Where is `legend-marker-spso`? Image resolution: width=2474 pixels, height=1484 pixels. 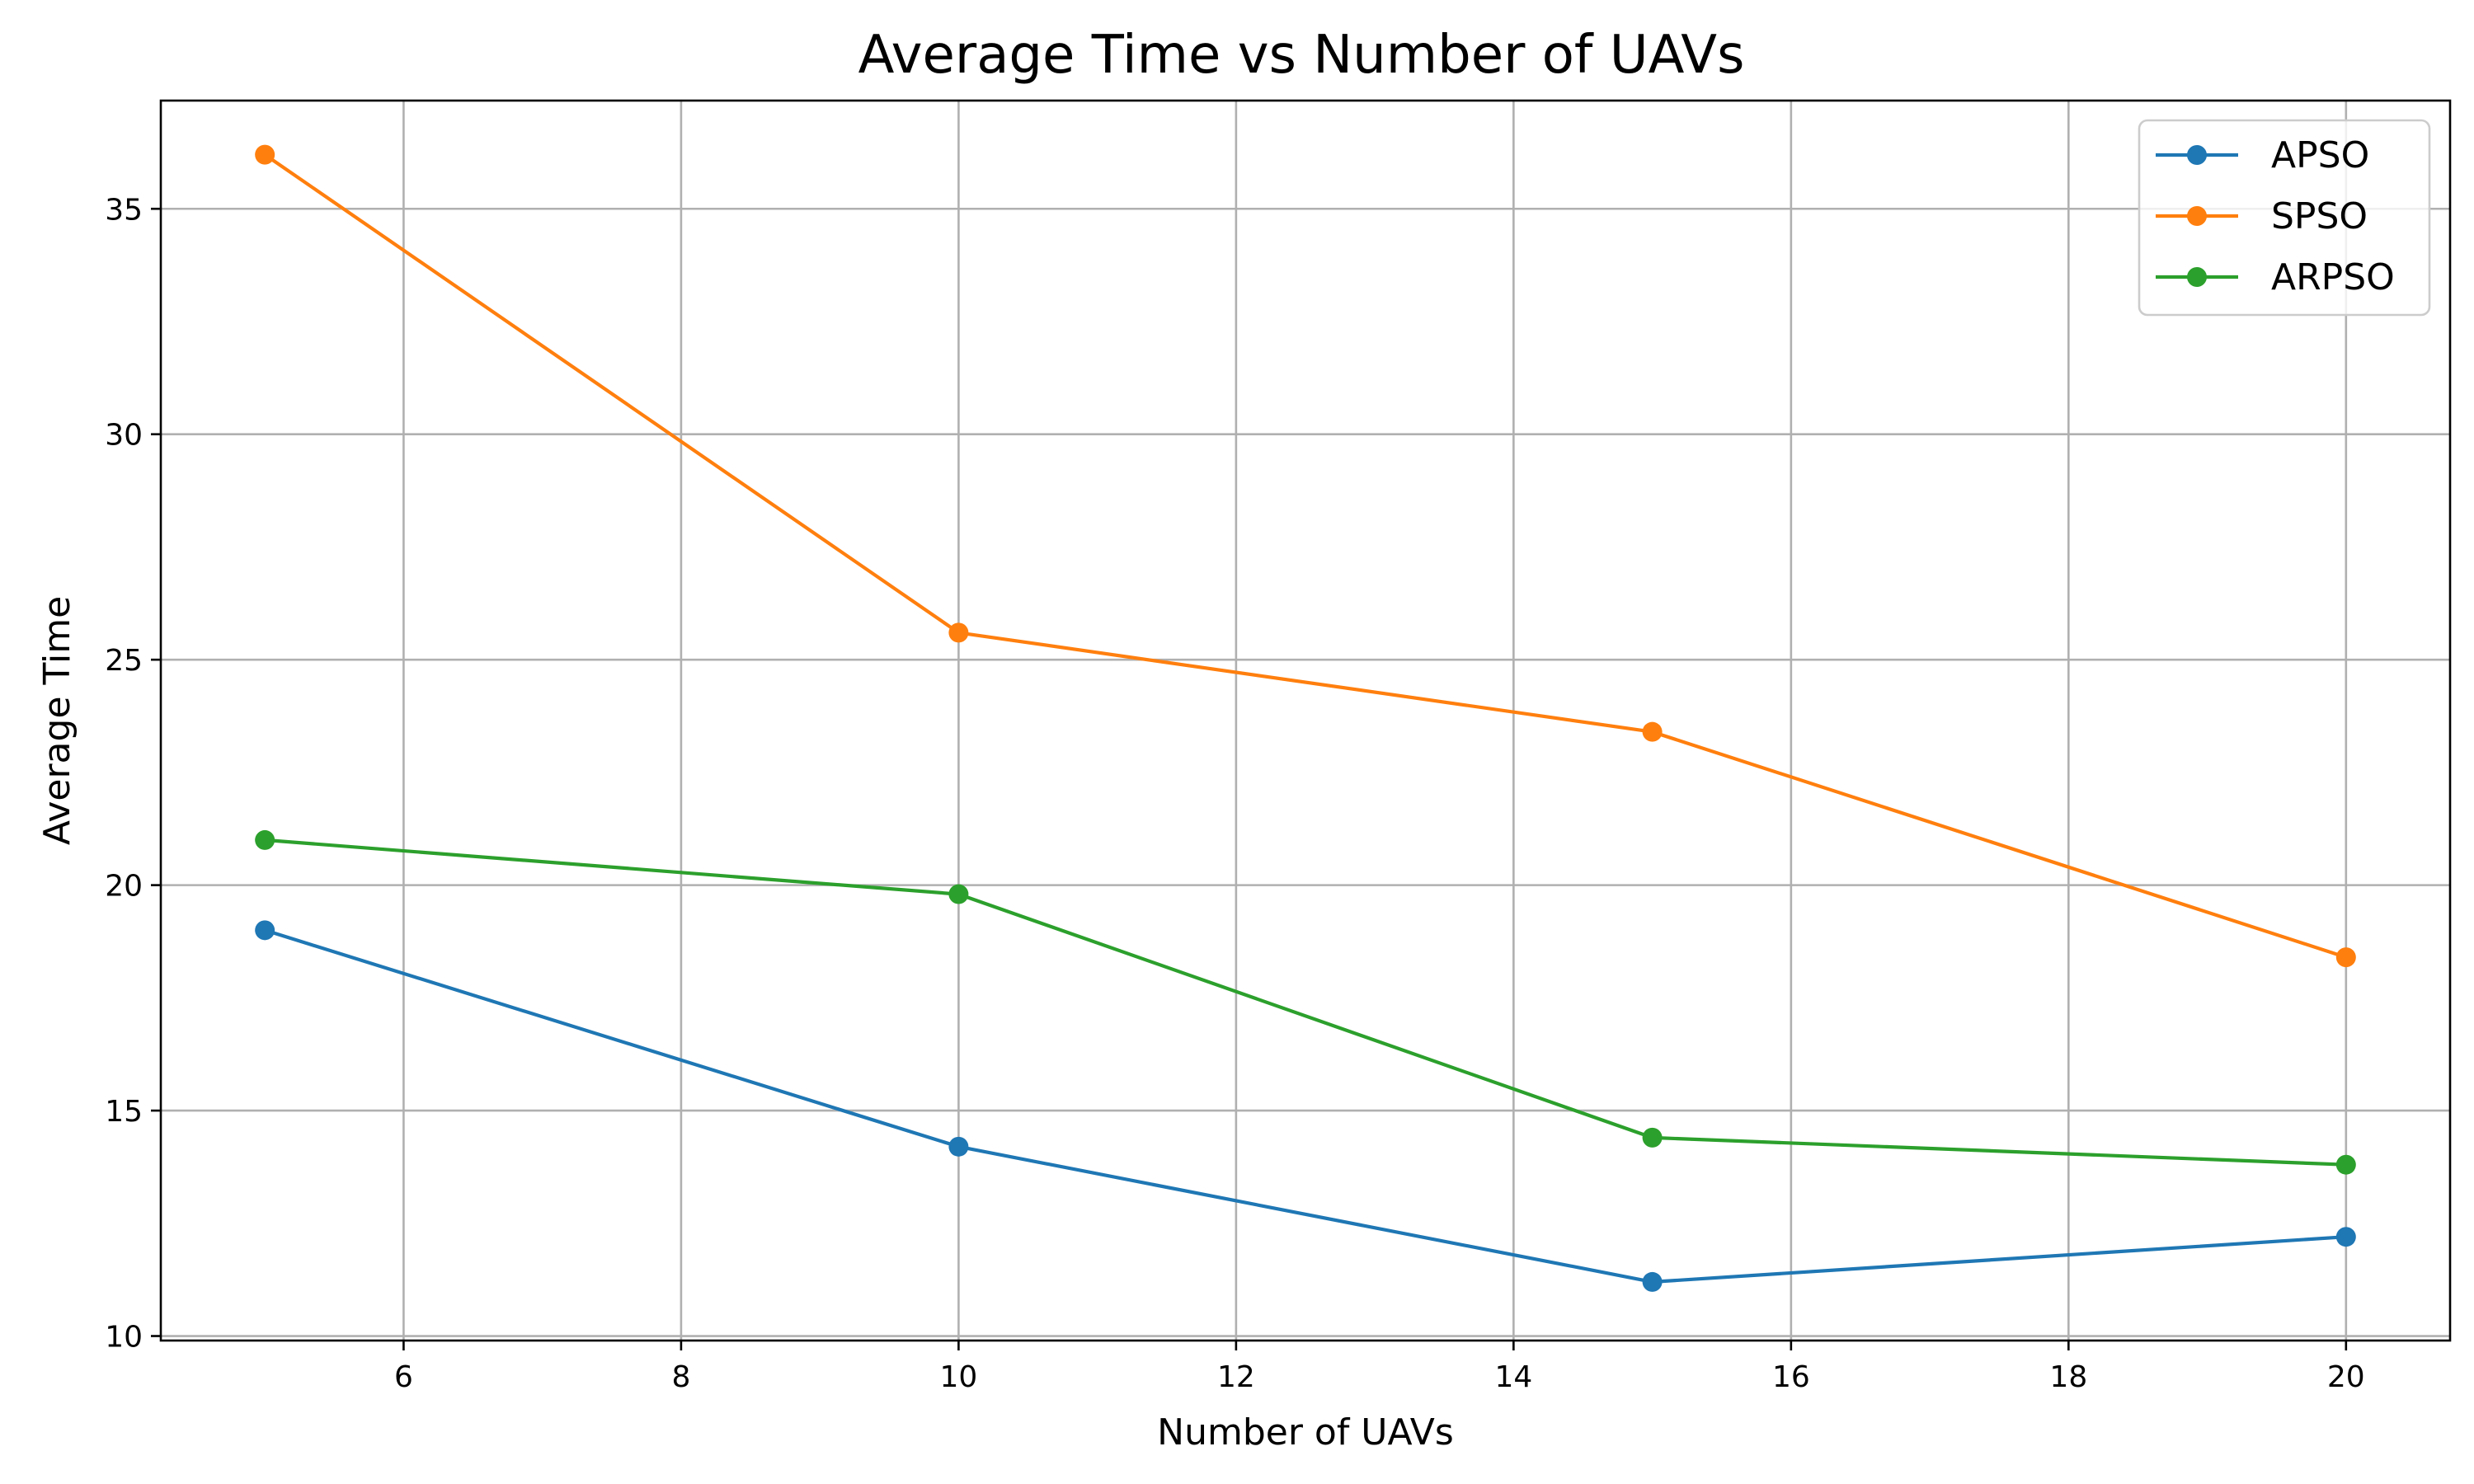 legend-marker-spso is located at coordinates (2197, 216).